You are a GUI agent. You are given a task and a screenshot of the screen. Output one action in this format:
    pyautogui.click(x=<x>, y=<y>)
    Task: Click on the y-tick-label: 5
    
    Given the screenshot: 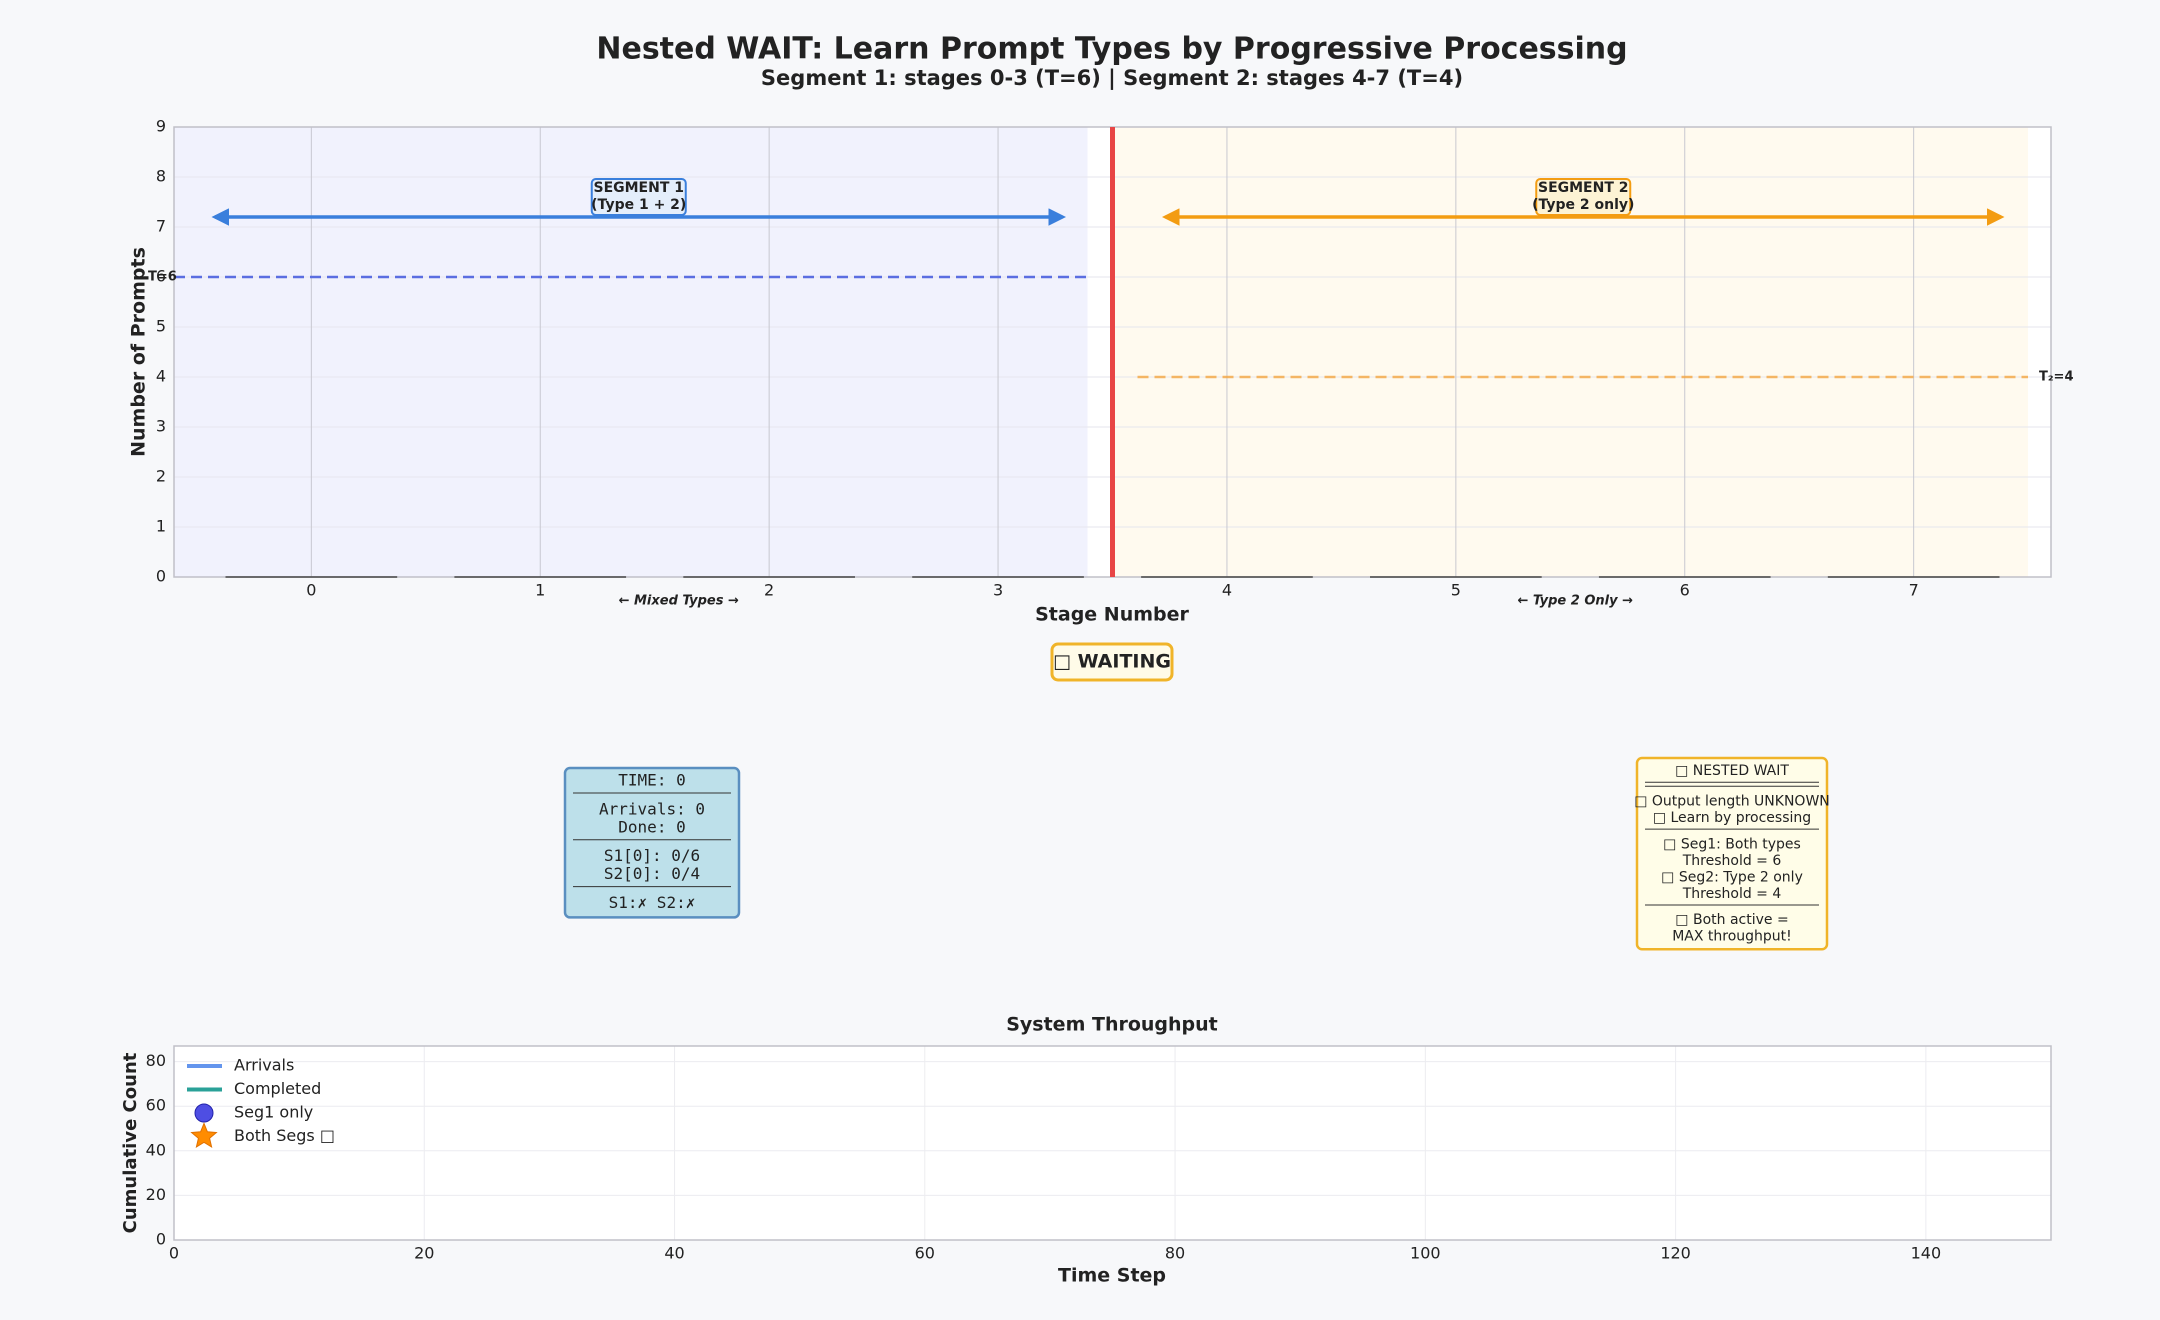 What is the action you would take?
    pyautogui.click(x=161, y=326)
    